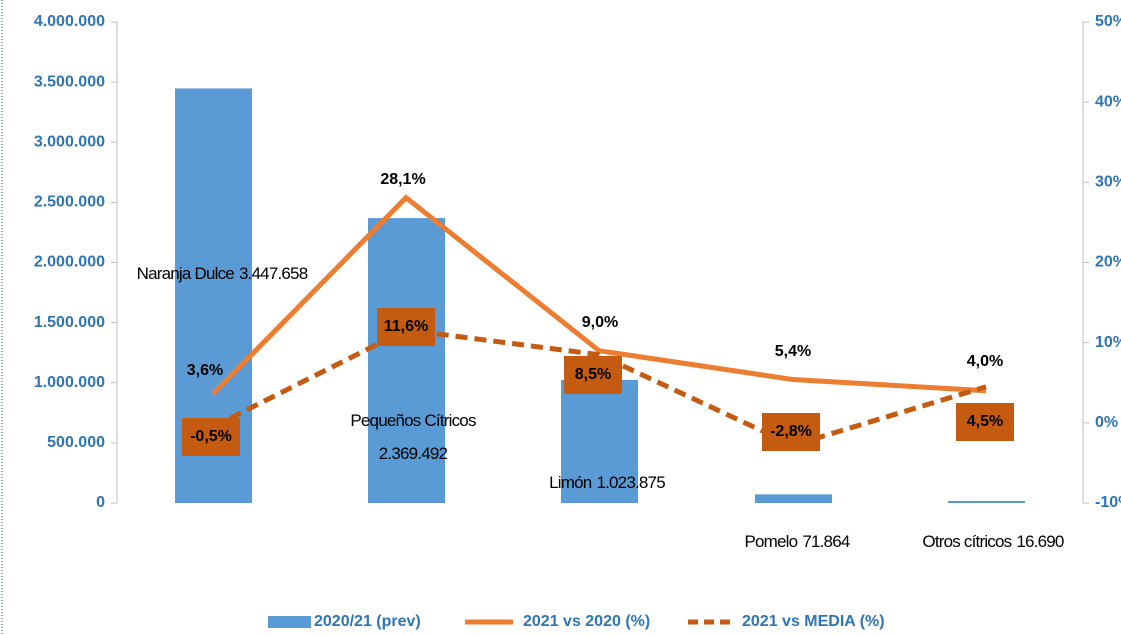  I want to click on y2-tick-label: 30%, so click(1108, 182).